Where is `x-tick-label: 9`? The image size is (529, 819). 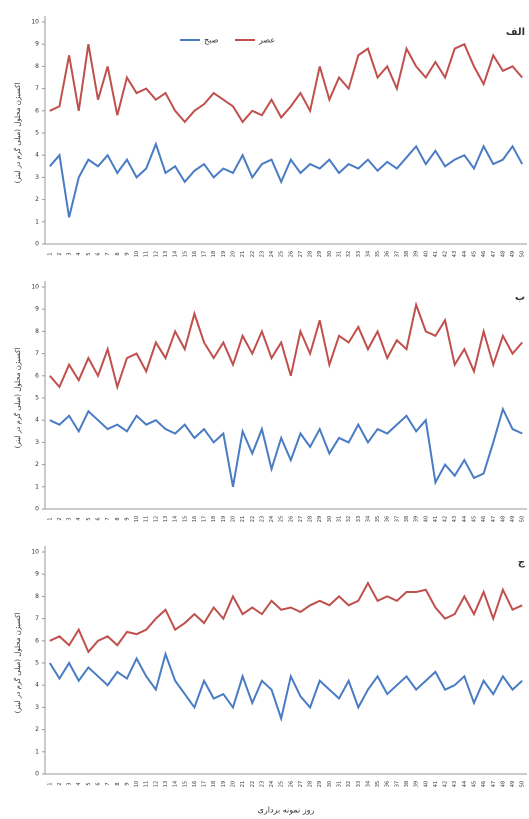
x-tick-label: 9 is located at coordinates (127, 518).